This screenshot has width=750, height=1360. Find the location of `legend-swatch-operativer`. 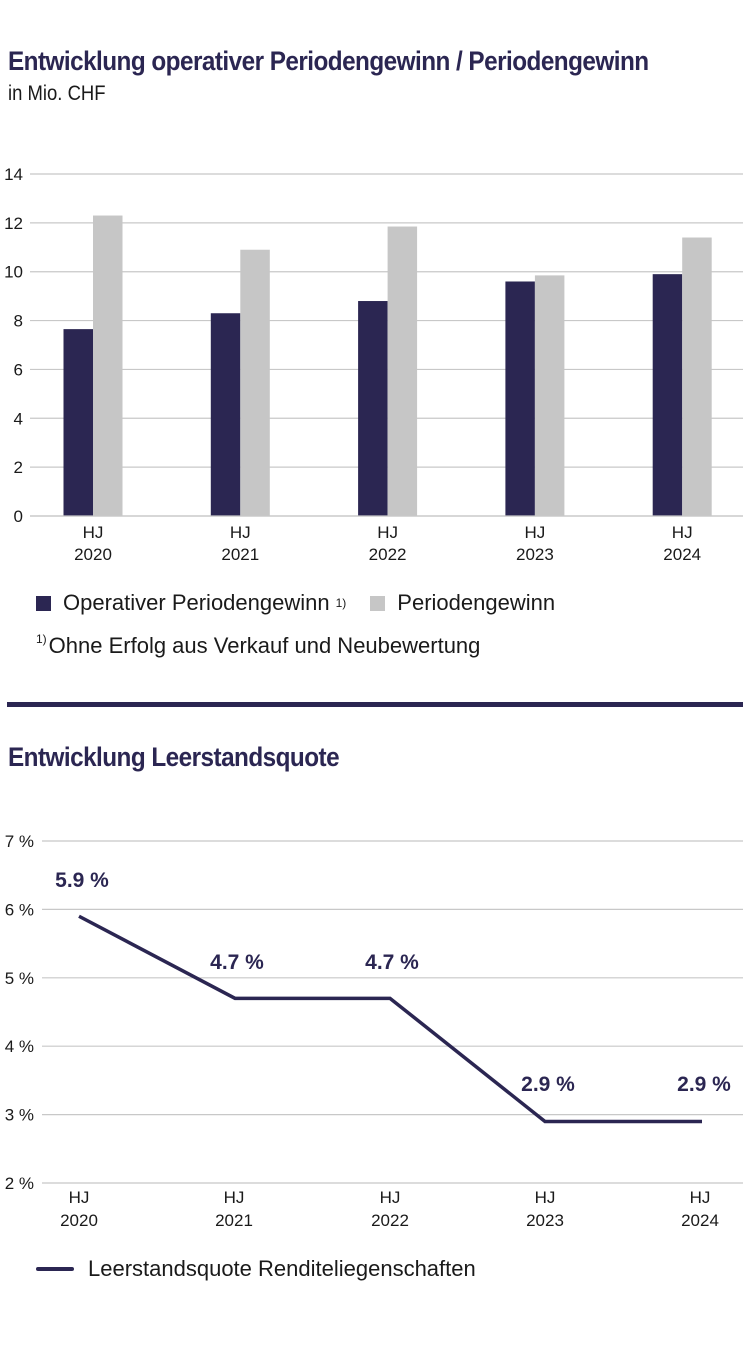

legend-swatch-operativer is located at coordinates (43, 603).